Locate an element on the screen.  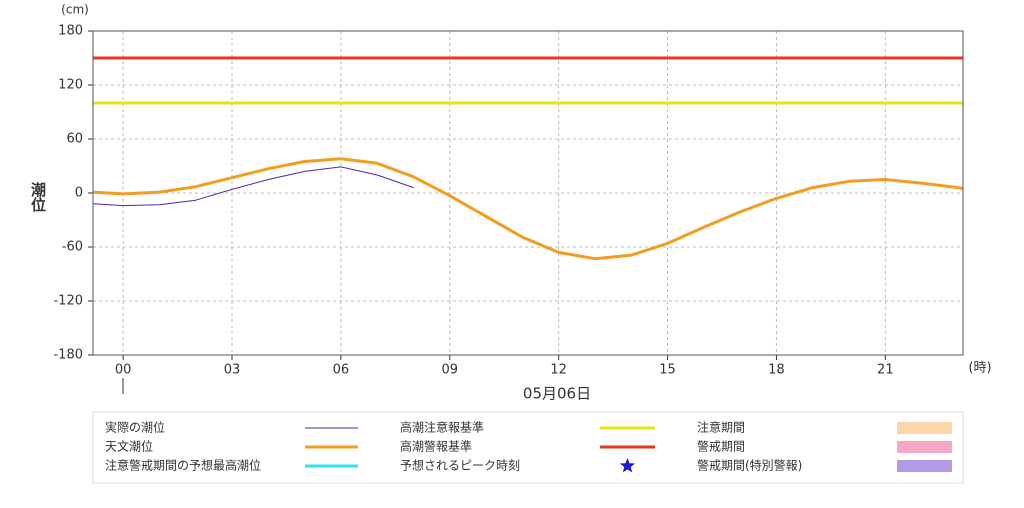
x-tick-label: 00 is located at coordinates (123, 370).